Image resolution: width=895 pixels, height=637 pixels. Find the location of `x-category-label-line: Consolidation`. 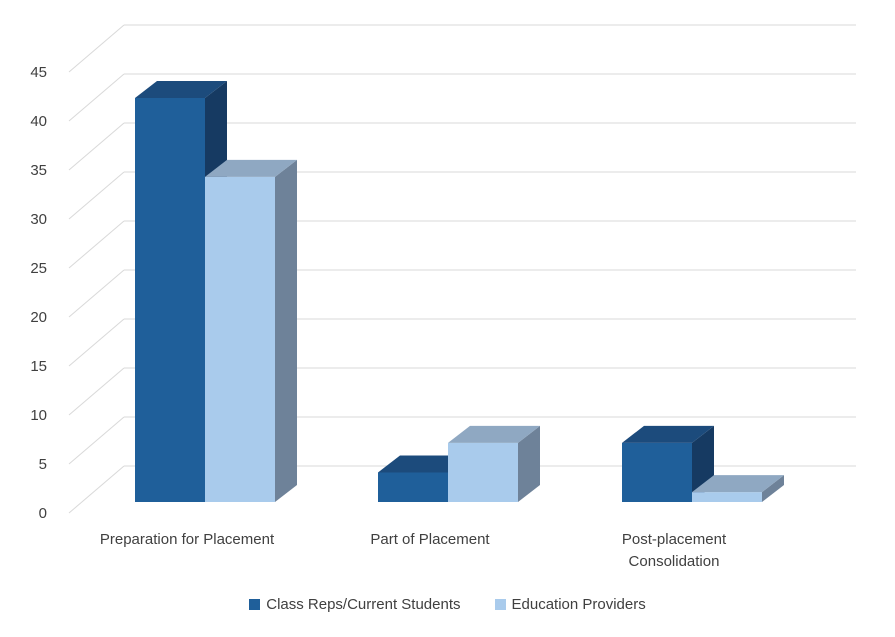

x-category-label-line: Consolidation is located at coordinates (674, 561).